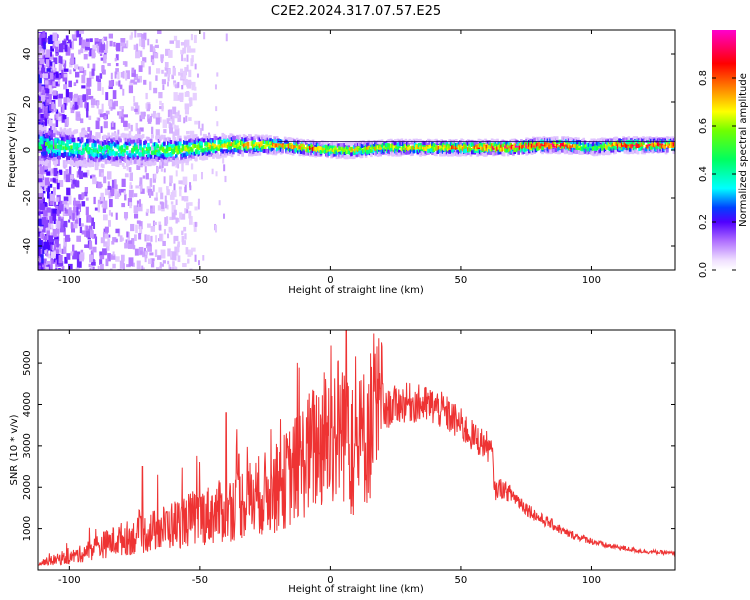 This screenshot has width=750, height=600. Describe the element at coordinates (27, 246) in the screenshot. I see `spectrogram-y-tick-label: -40` at that location.